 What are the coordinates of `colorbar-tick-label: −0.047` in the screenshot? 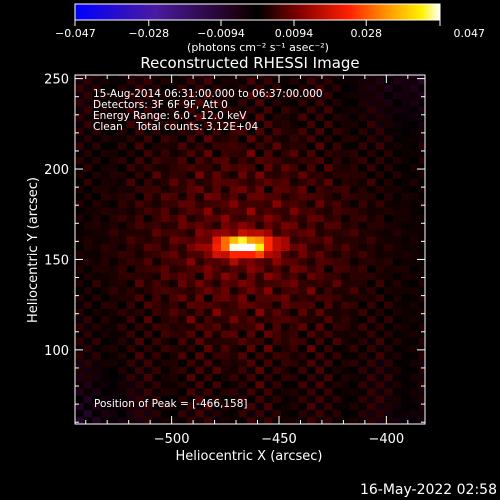 It's located at (75, 33).